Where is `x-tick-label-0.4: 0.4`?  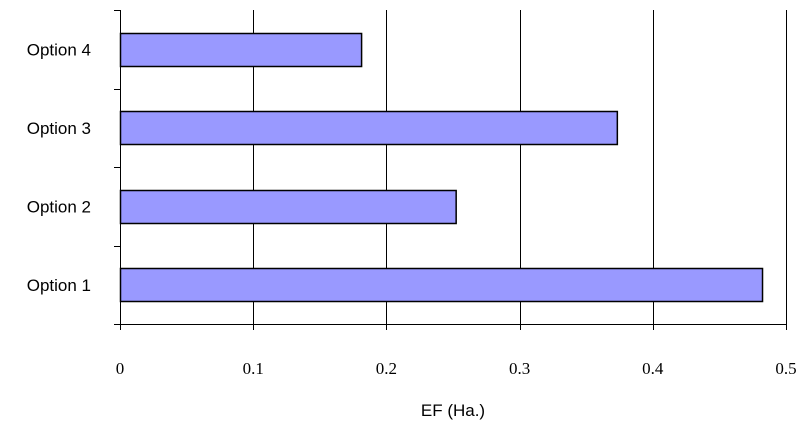 x-tick-label-0.4: 0.4 is located at coordinates (653, 368).